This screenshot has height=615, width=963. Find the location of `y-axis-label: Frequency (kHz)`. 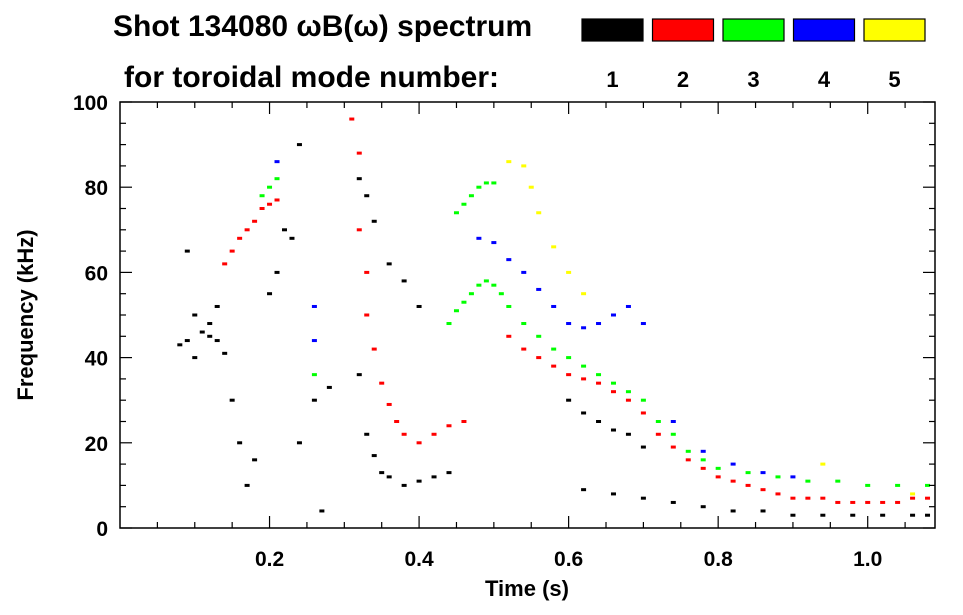

y-axis-label: Frequency (kHz) is located at coordinates (25, 314).